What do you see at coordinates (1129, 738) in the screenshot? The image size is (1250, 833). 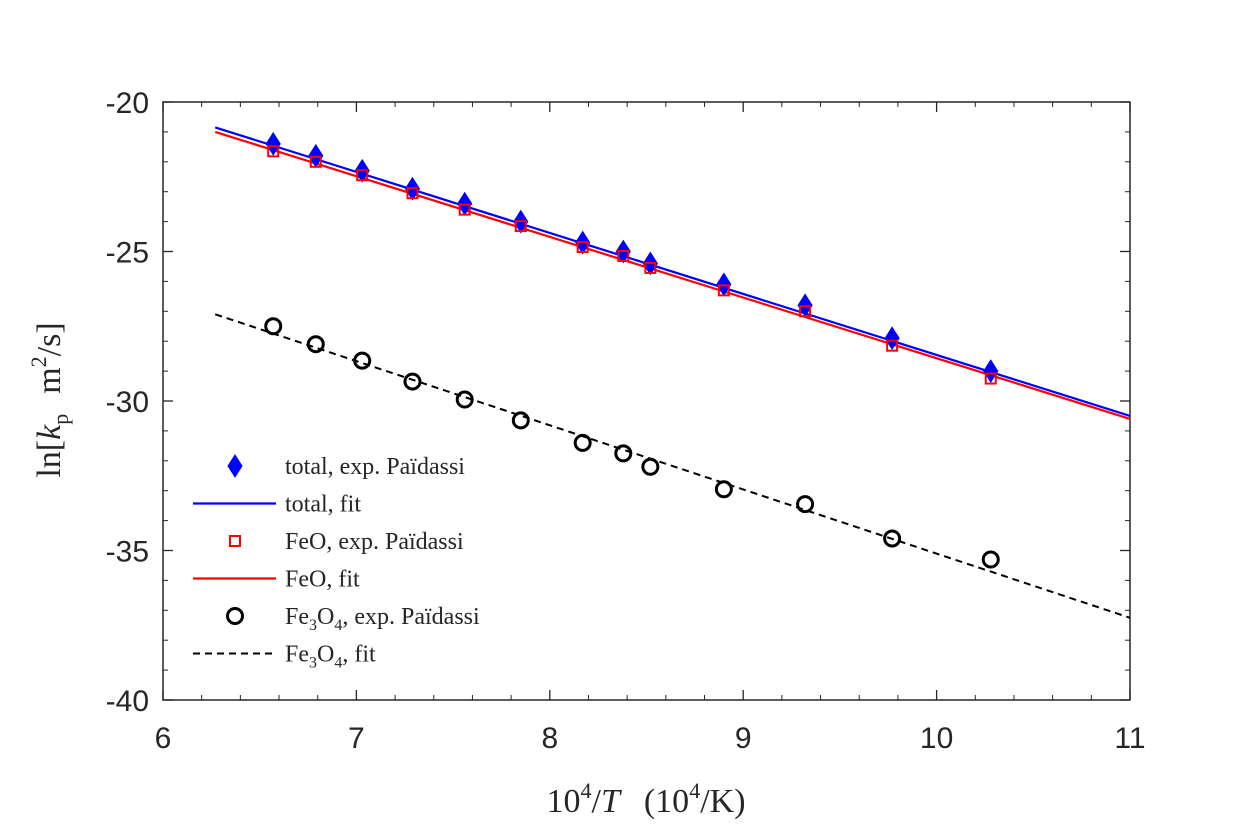 I see `x-tick-label: 11` at bounding box center [1129, 738].